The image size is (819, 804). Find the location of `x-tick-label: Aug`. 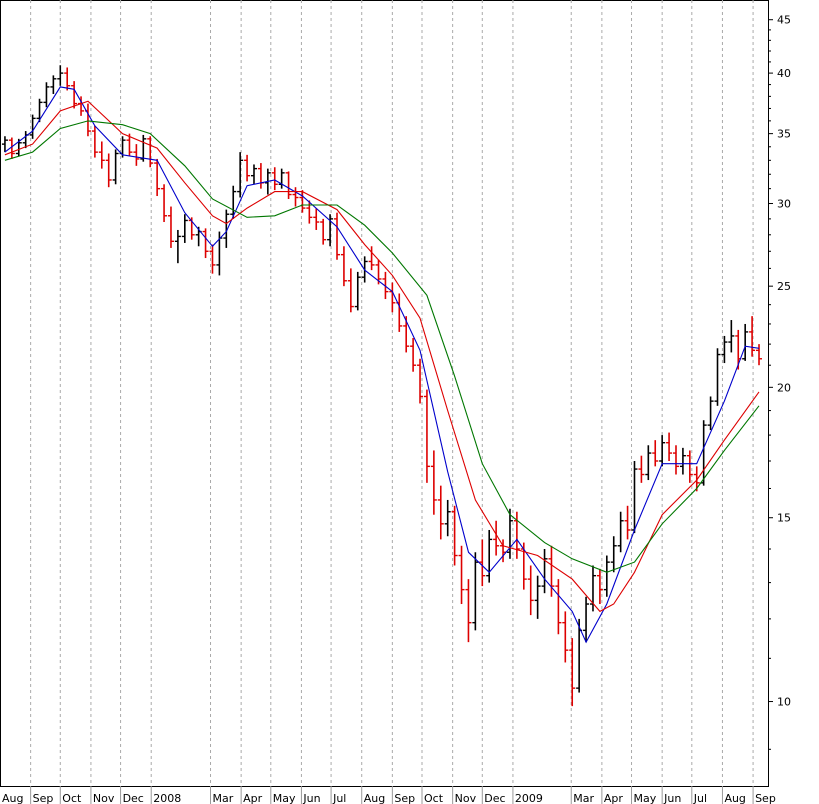

x-tick-label: Aug is located at coordinates (12, 798).